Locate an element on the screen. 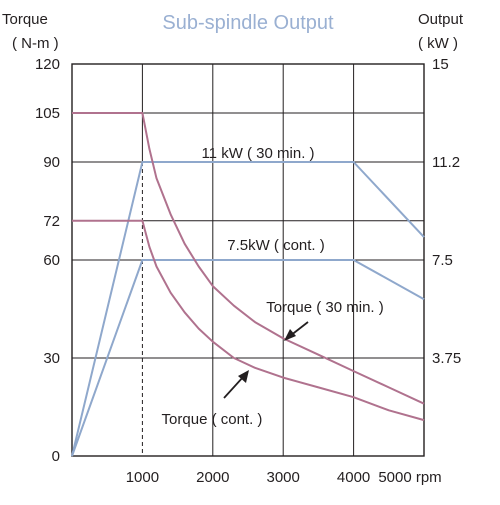  right-tick-label: 7.5 is located at coordinates (442, 260).